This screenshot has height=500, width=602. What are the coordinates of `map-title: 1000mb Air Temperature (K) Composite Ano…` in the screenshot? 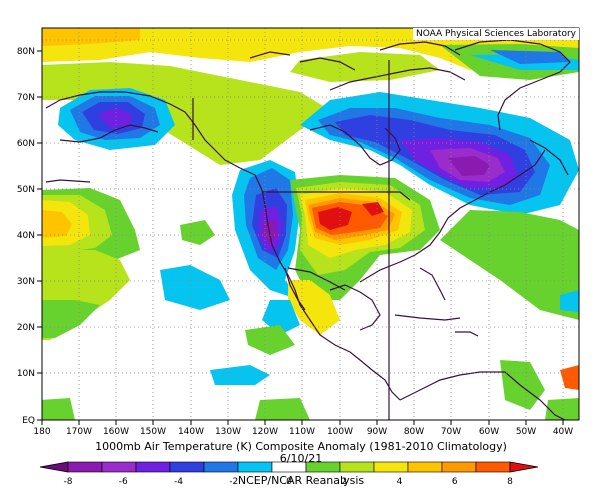 It's located at (301, 446).